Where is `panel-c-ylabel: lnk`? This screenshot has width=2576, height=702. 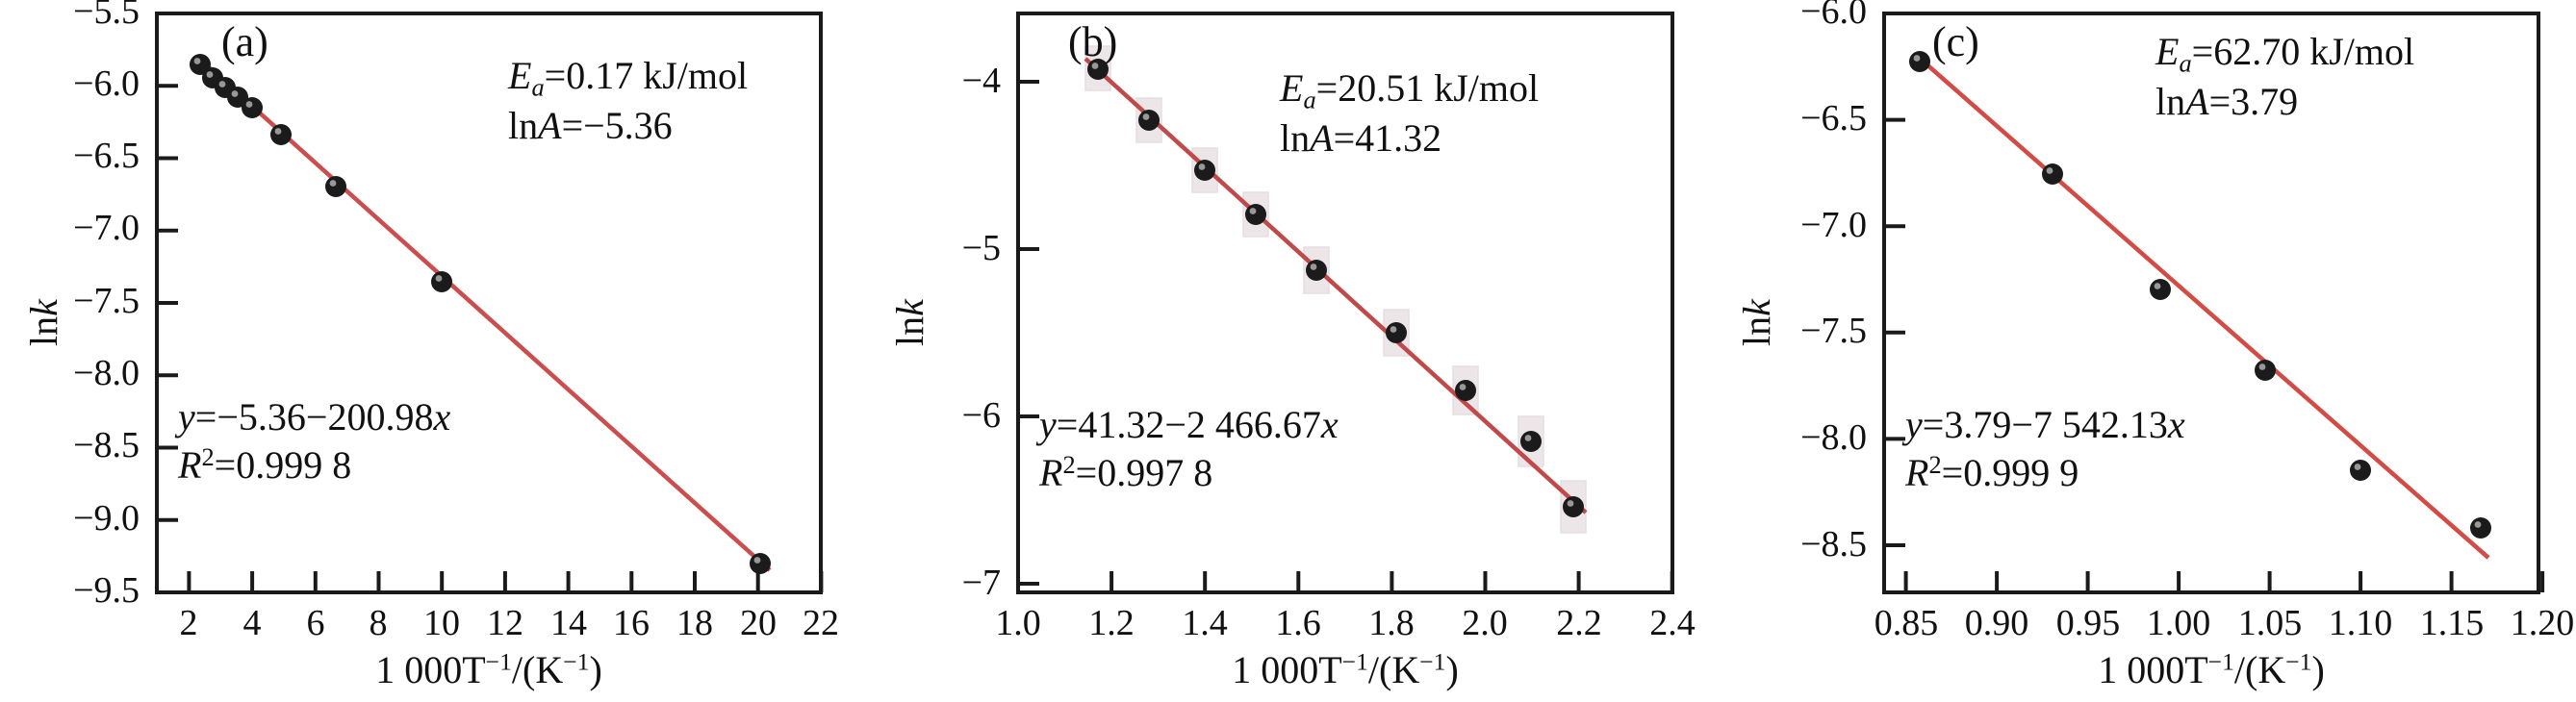 panel-c-ylabel: lnk is located at coordinates (1756, 322).